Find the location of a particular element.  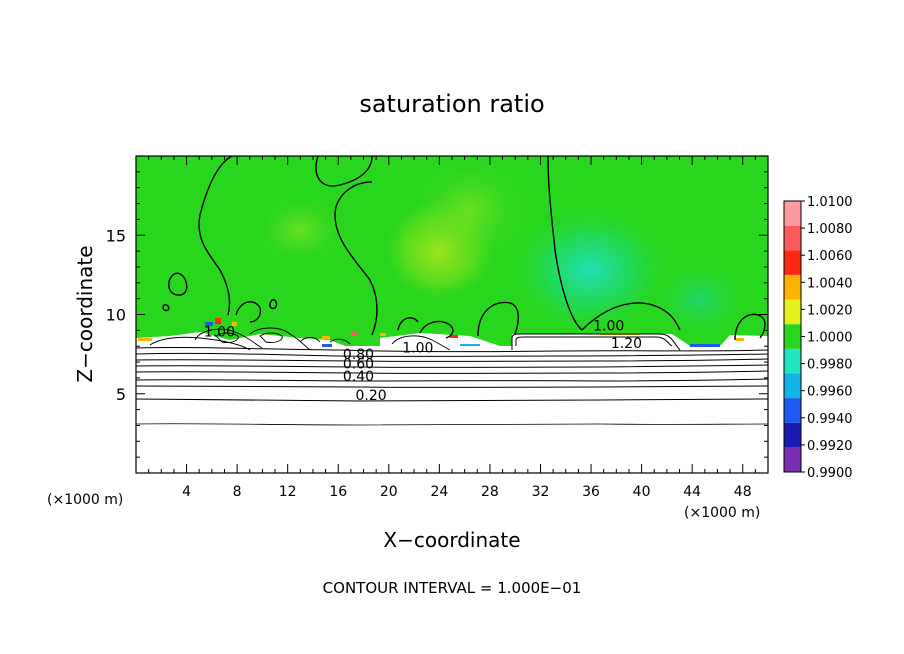

y-tick-label: 15 is located at coordinates (116, 235).